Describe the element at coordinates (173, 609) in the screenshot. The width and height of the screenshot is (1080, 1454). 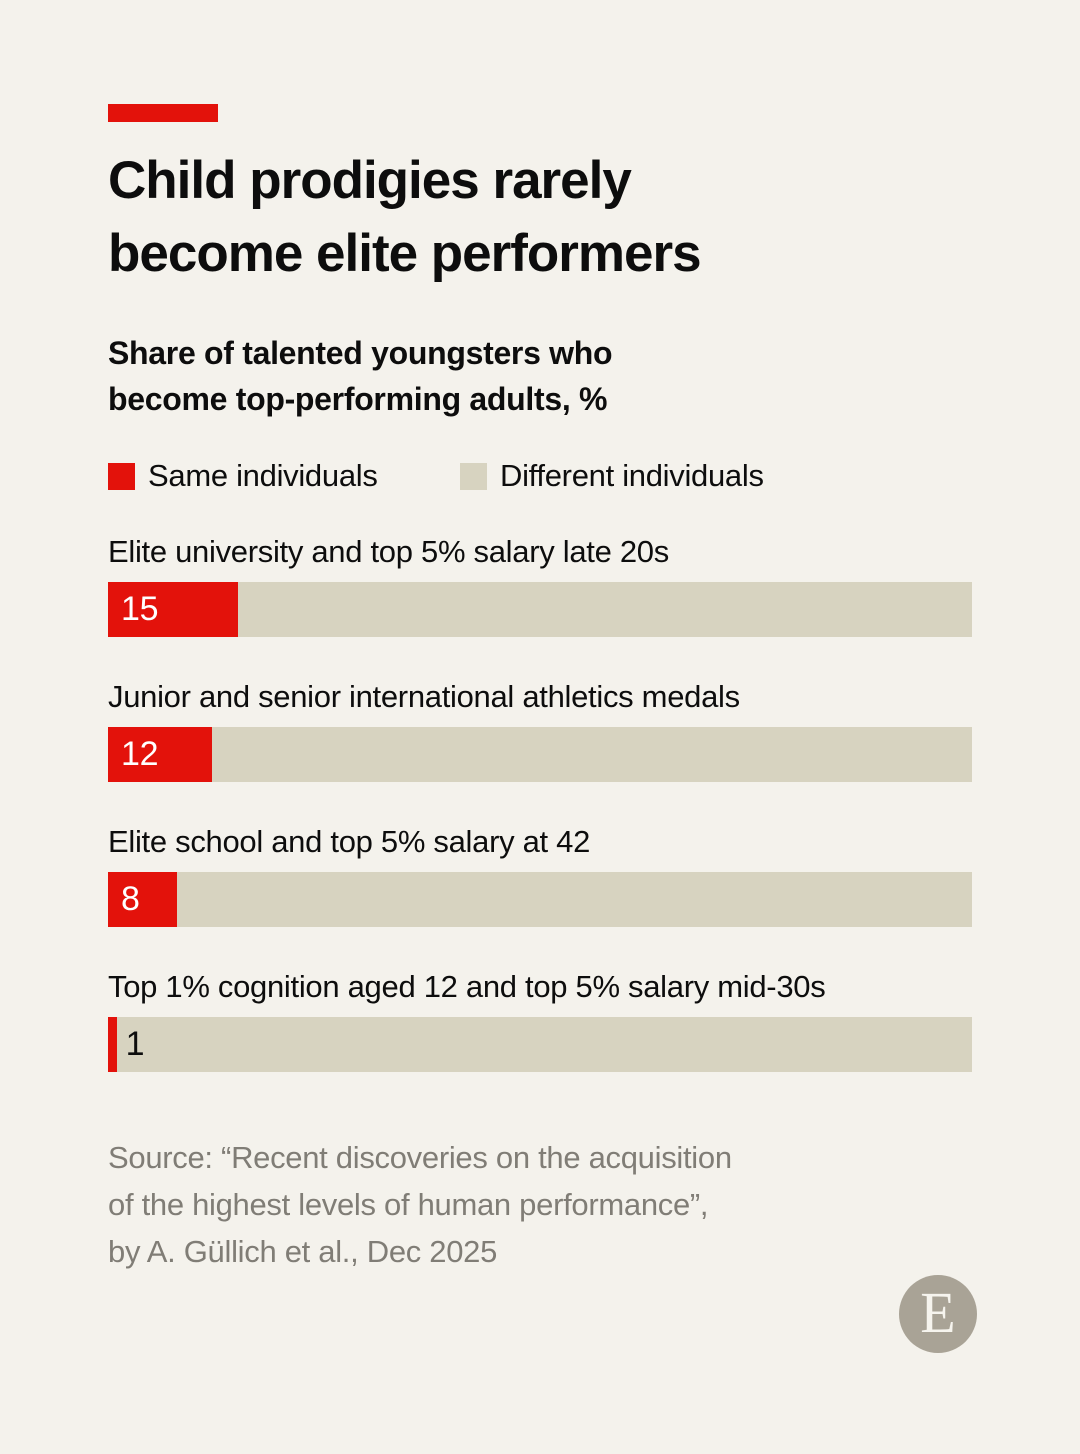
I see `bar-fill-same-individuals: 15` at that location.